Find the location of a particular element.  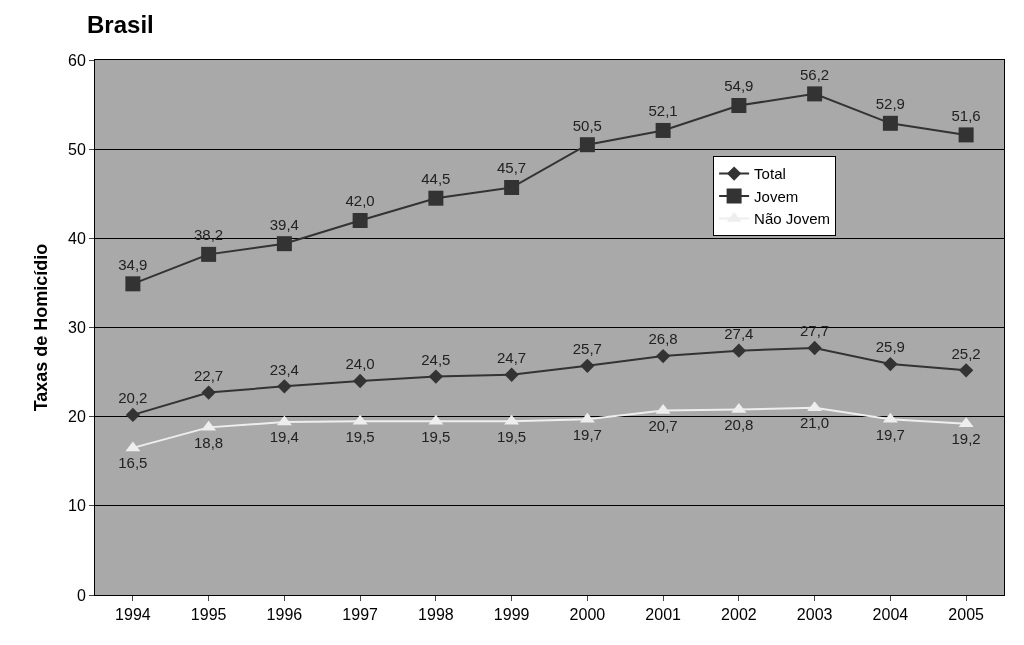

data-label: 20,7 is located at coordinates (663, 425).